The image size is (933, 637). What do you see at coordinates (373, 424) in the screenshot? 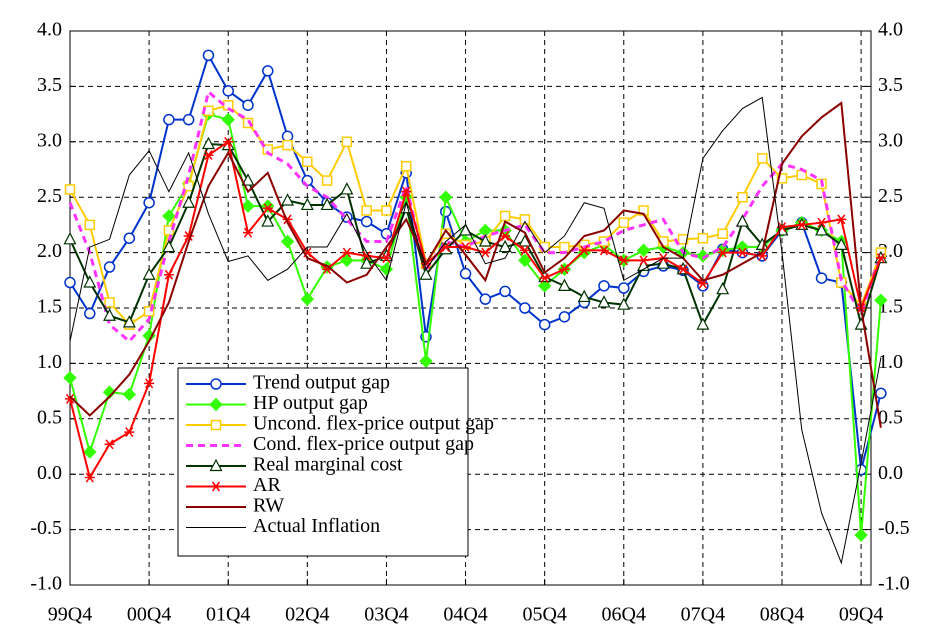
I see `legend-label: Uncond. flex-price output gap` at bounding box center [373, 424].